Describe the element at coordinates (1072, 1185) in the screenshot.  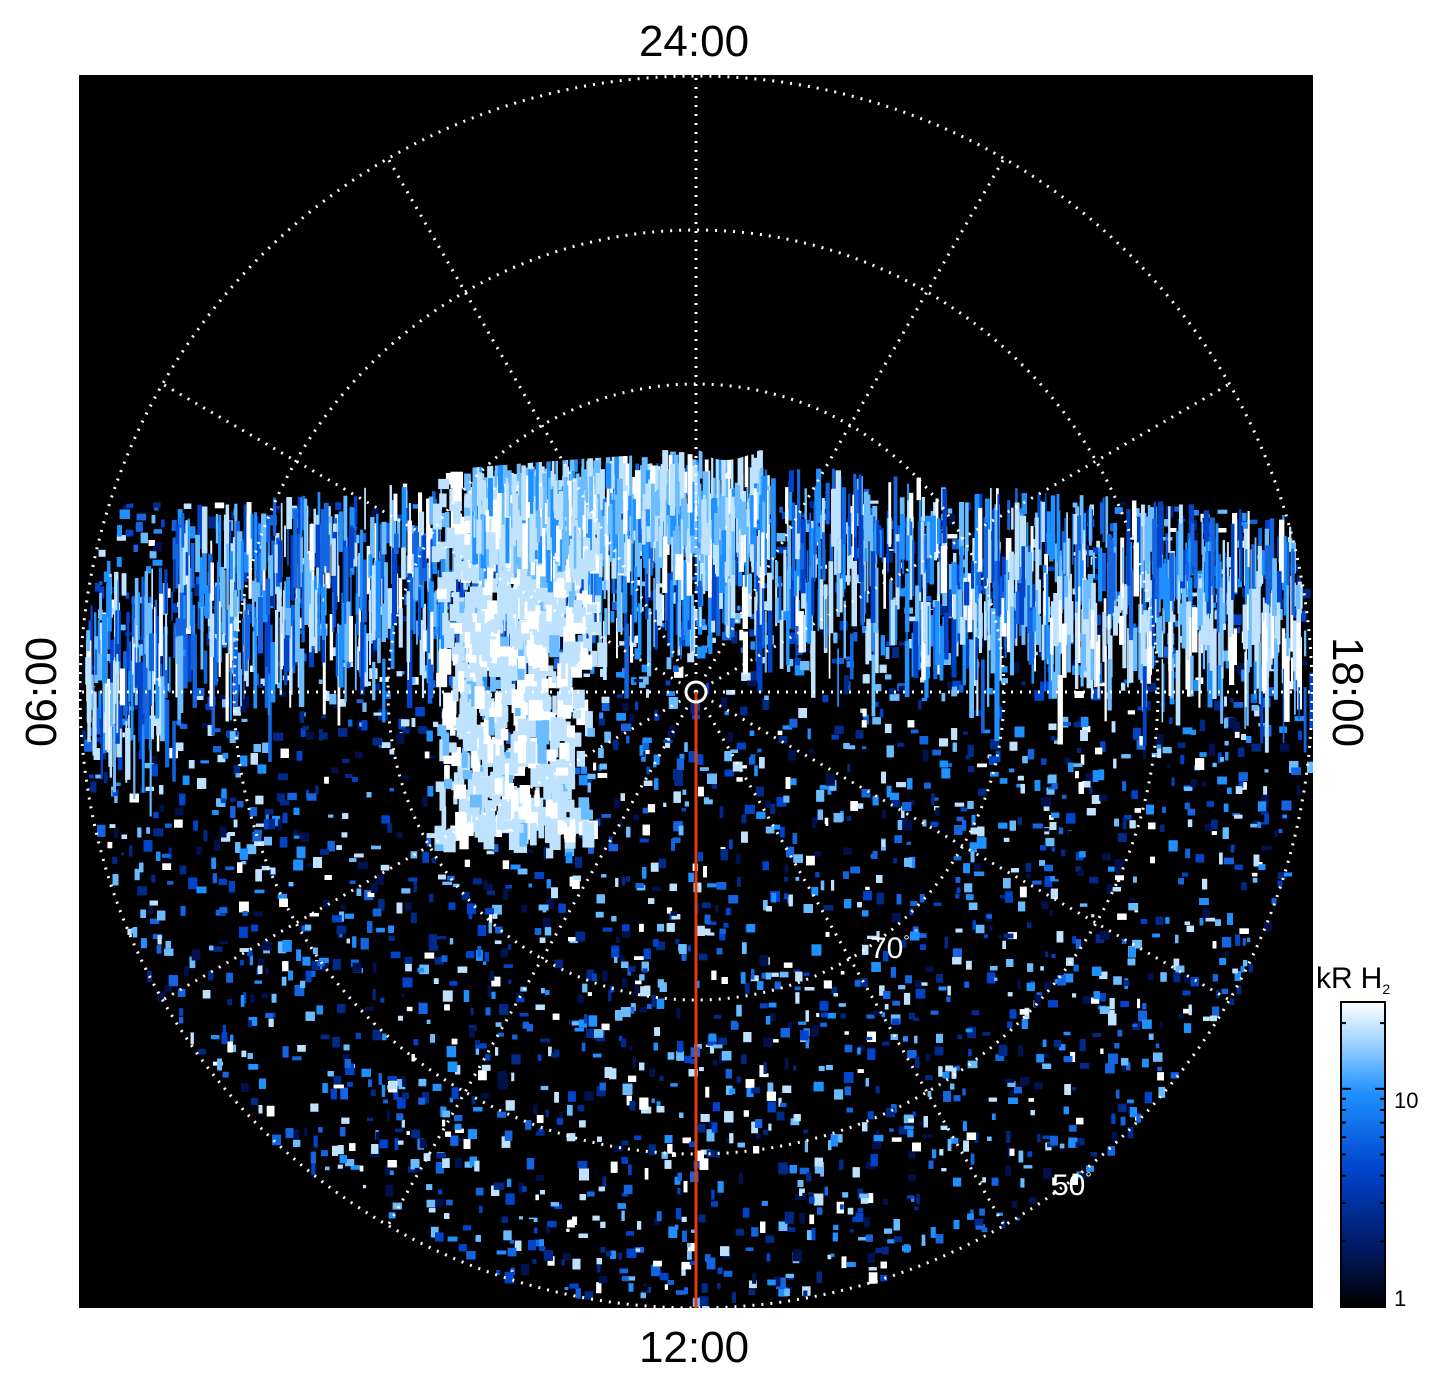
I see `latitude-label-50: 50°` at that location.